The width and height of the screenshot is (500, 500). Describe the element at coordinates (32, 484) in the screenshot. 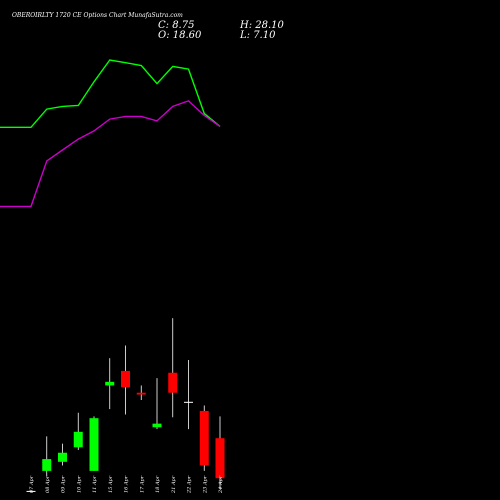

I see `x-tick-label: 07 Apr` at that location.